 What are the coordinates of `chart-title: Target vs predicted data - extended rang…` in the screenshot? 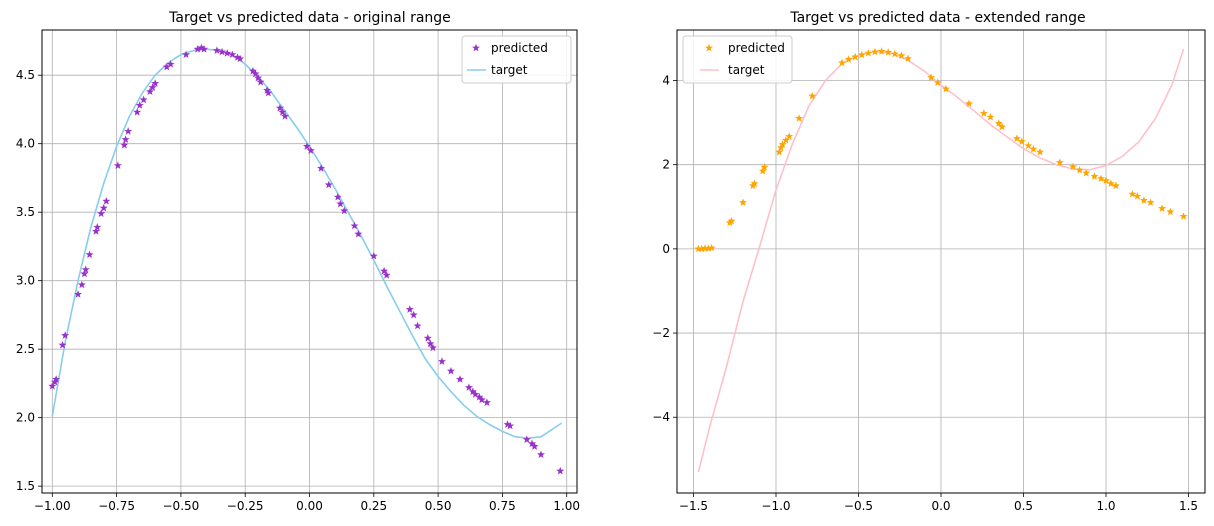 It's located at (937, 18).